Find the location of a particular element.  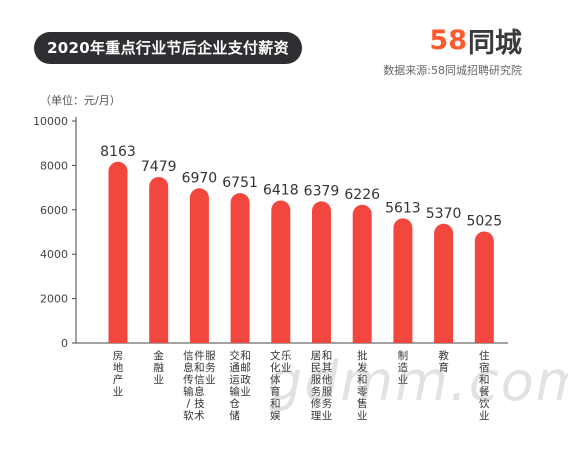

y-tick-label: 2000 is located at coordinates (54, 299).